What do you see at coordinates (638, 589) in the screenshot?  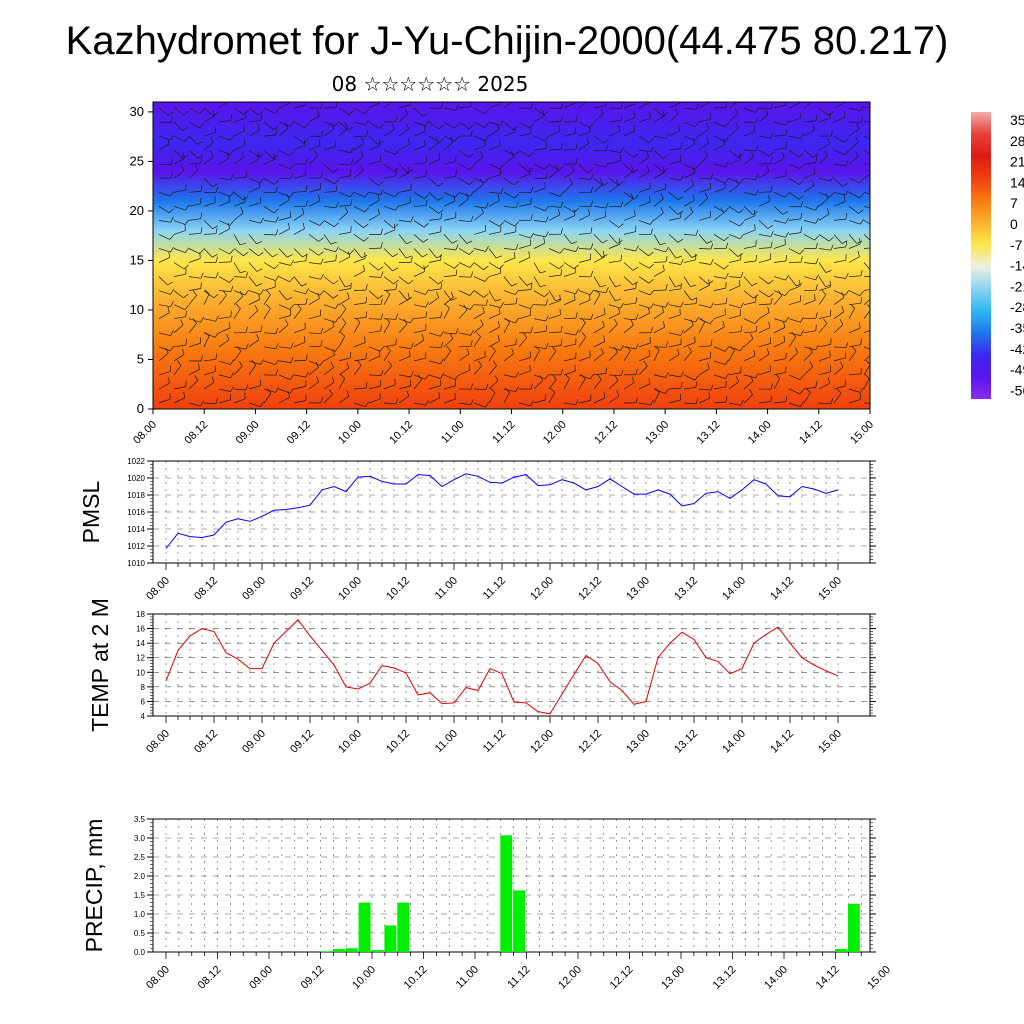 I see `x-tick-label: 13.00` at bounding box center [638, 589].